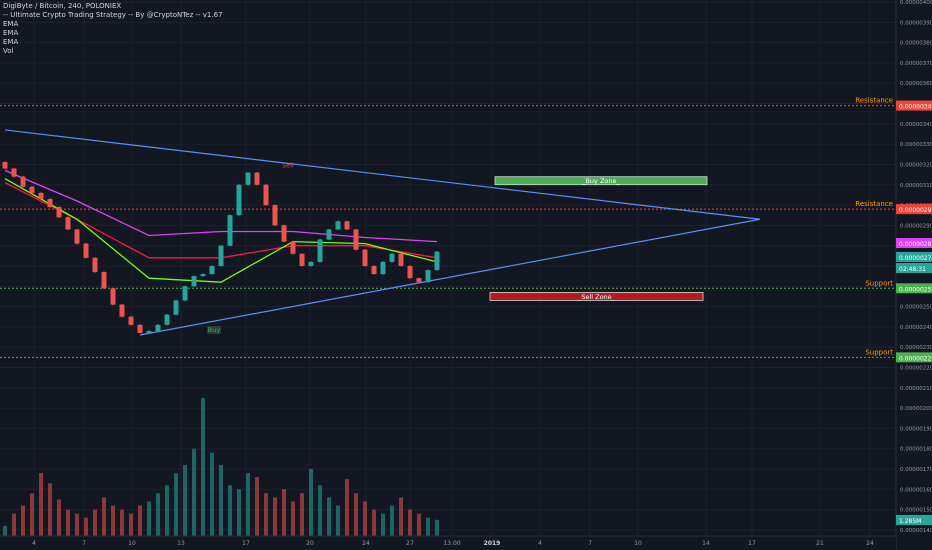 This screenshot has height=550, width=932. Describe the element at coordinates (916, 186) in the screenshot. I see `y-tick-label: 0.00000310` at that location.